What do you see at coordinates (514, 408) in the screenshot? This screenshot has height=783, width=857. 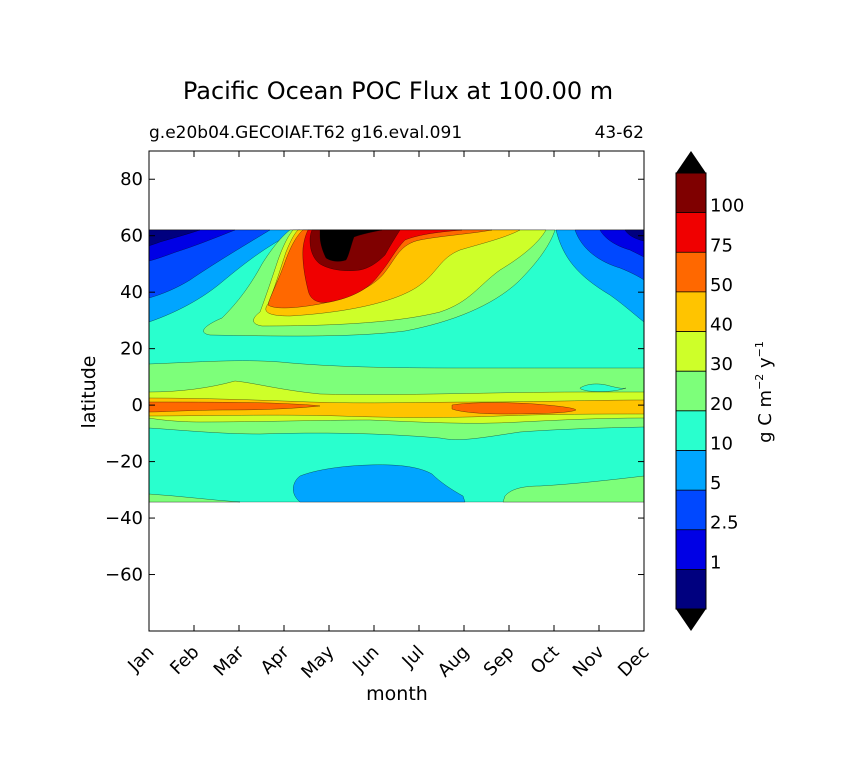 I see `contour-equator-50-75-east` at bounding box center [514, 408].